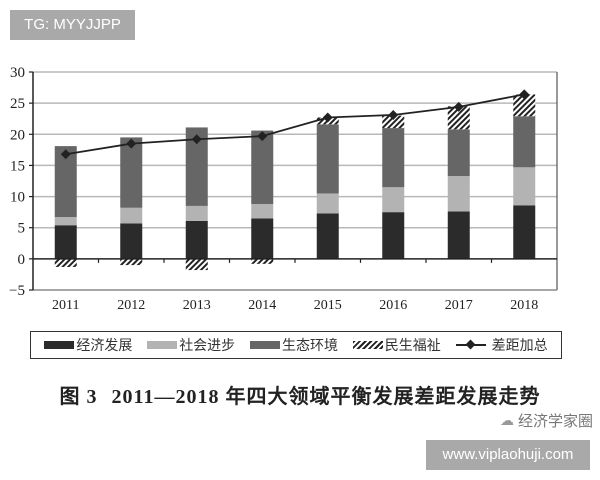  I want to click on legend-item-ecology: 生态环境, so click(293, 345).